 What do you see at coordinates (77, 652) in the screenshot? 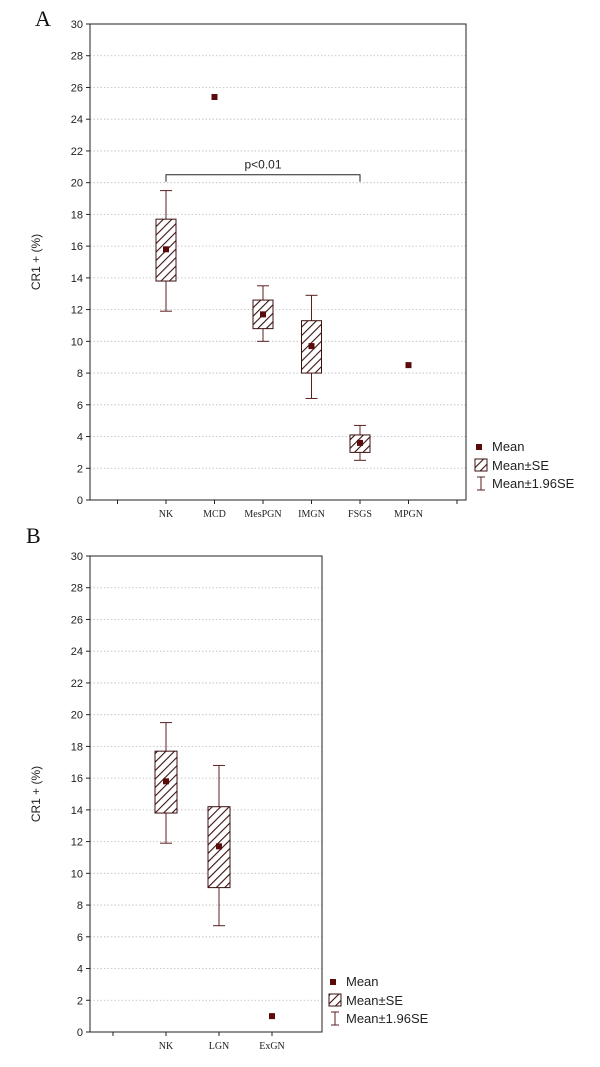
I see `panel-b-y-tick-label: 24` at bounding box center [77, 652].